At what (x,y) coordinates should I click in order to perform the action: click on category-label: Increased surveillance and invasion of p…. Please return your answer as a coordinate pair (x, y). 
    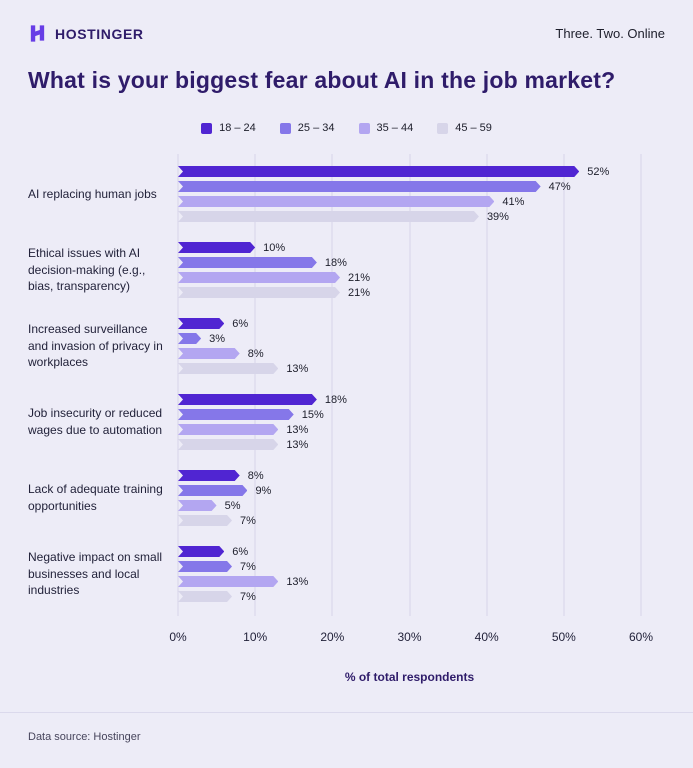
    Looking at the image, I should click on (95, 346).